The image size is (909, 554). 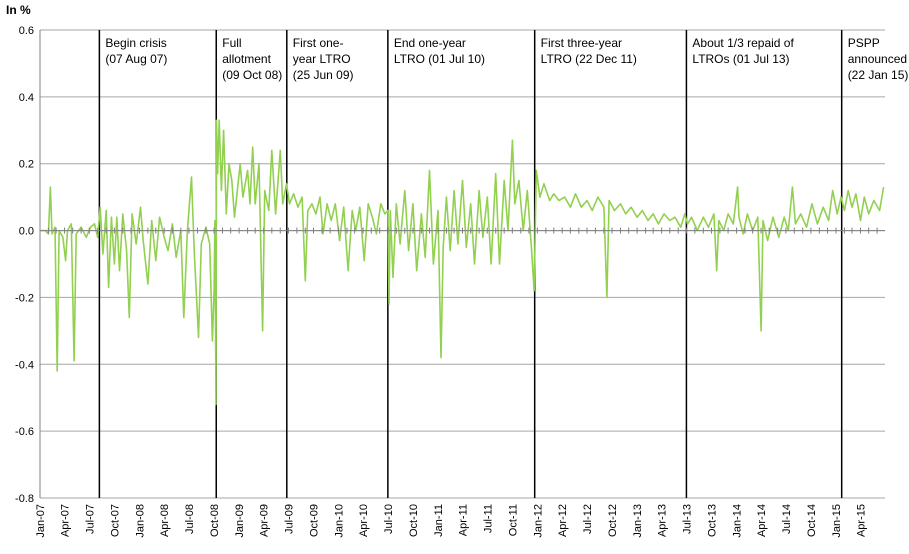 What do you see at coordinates (864, 43) in the screenshot?
I see `event-annotation-line: PSPP` at bounding box center [864, 43].